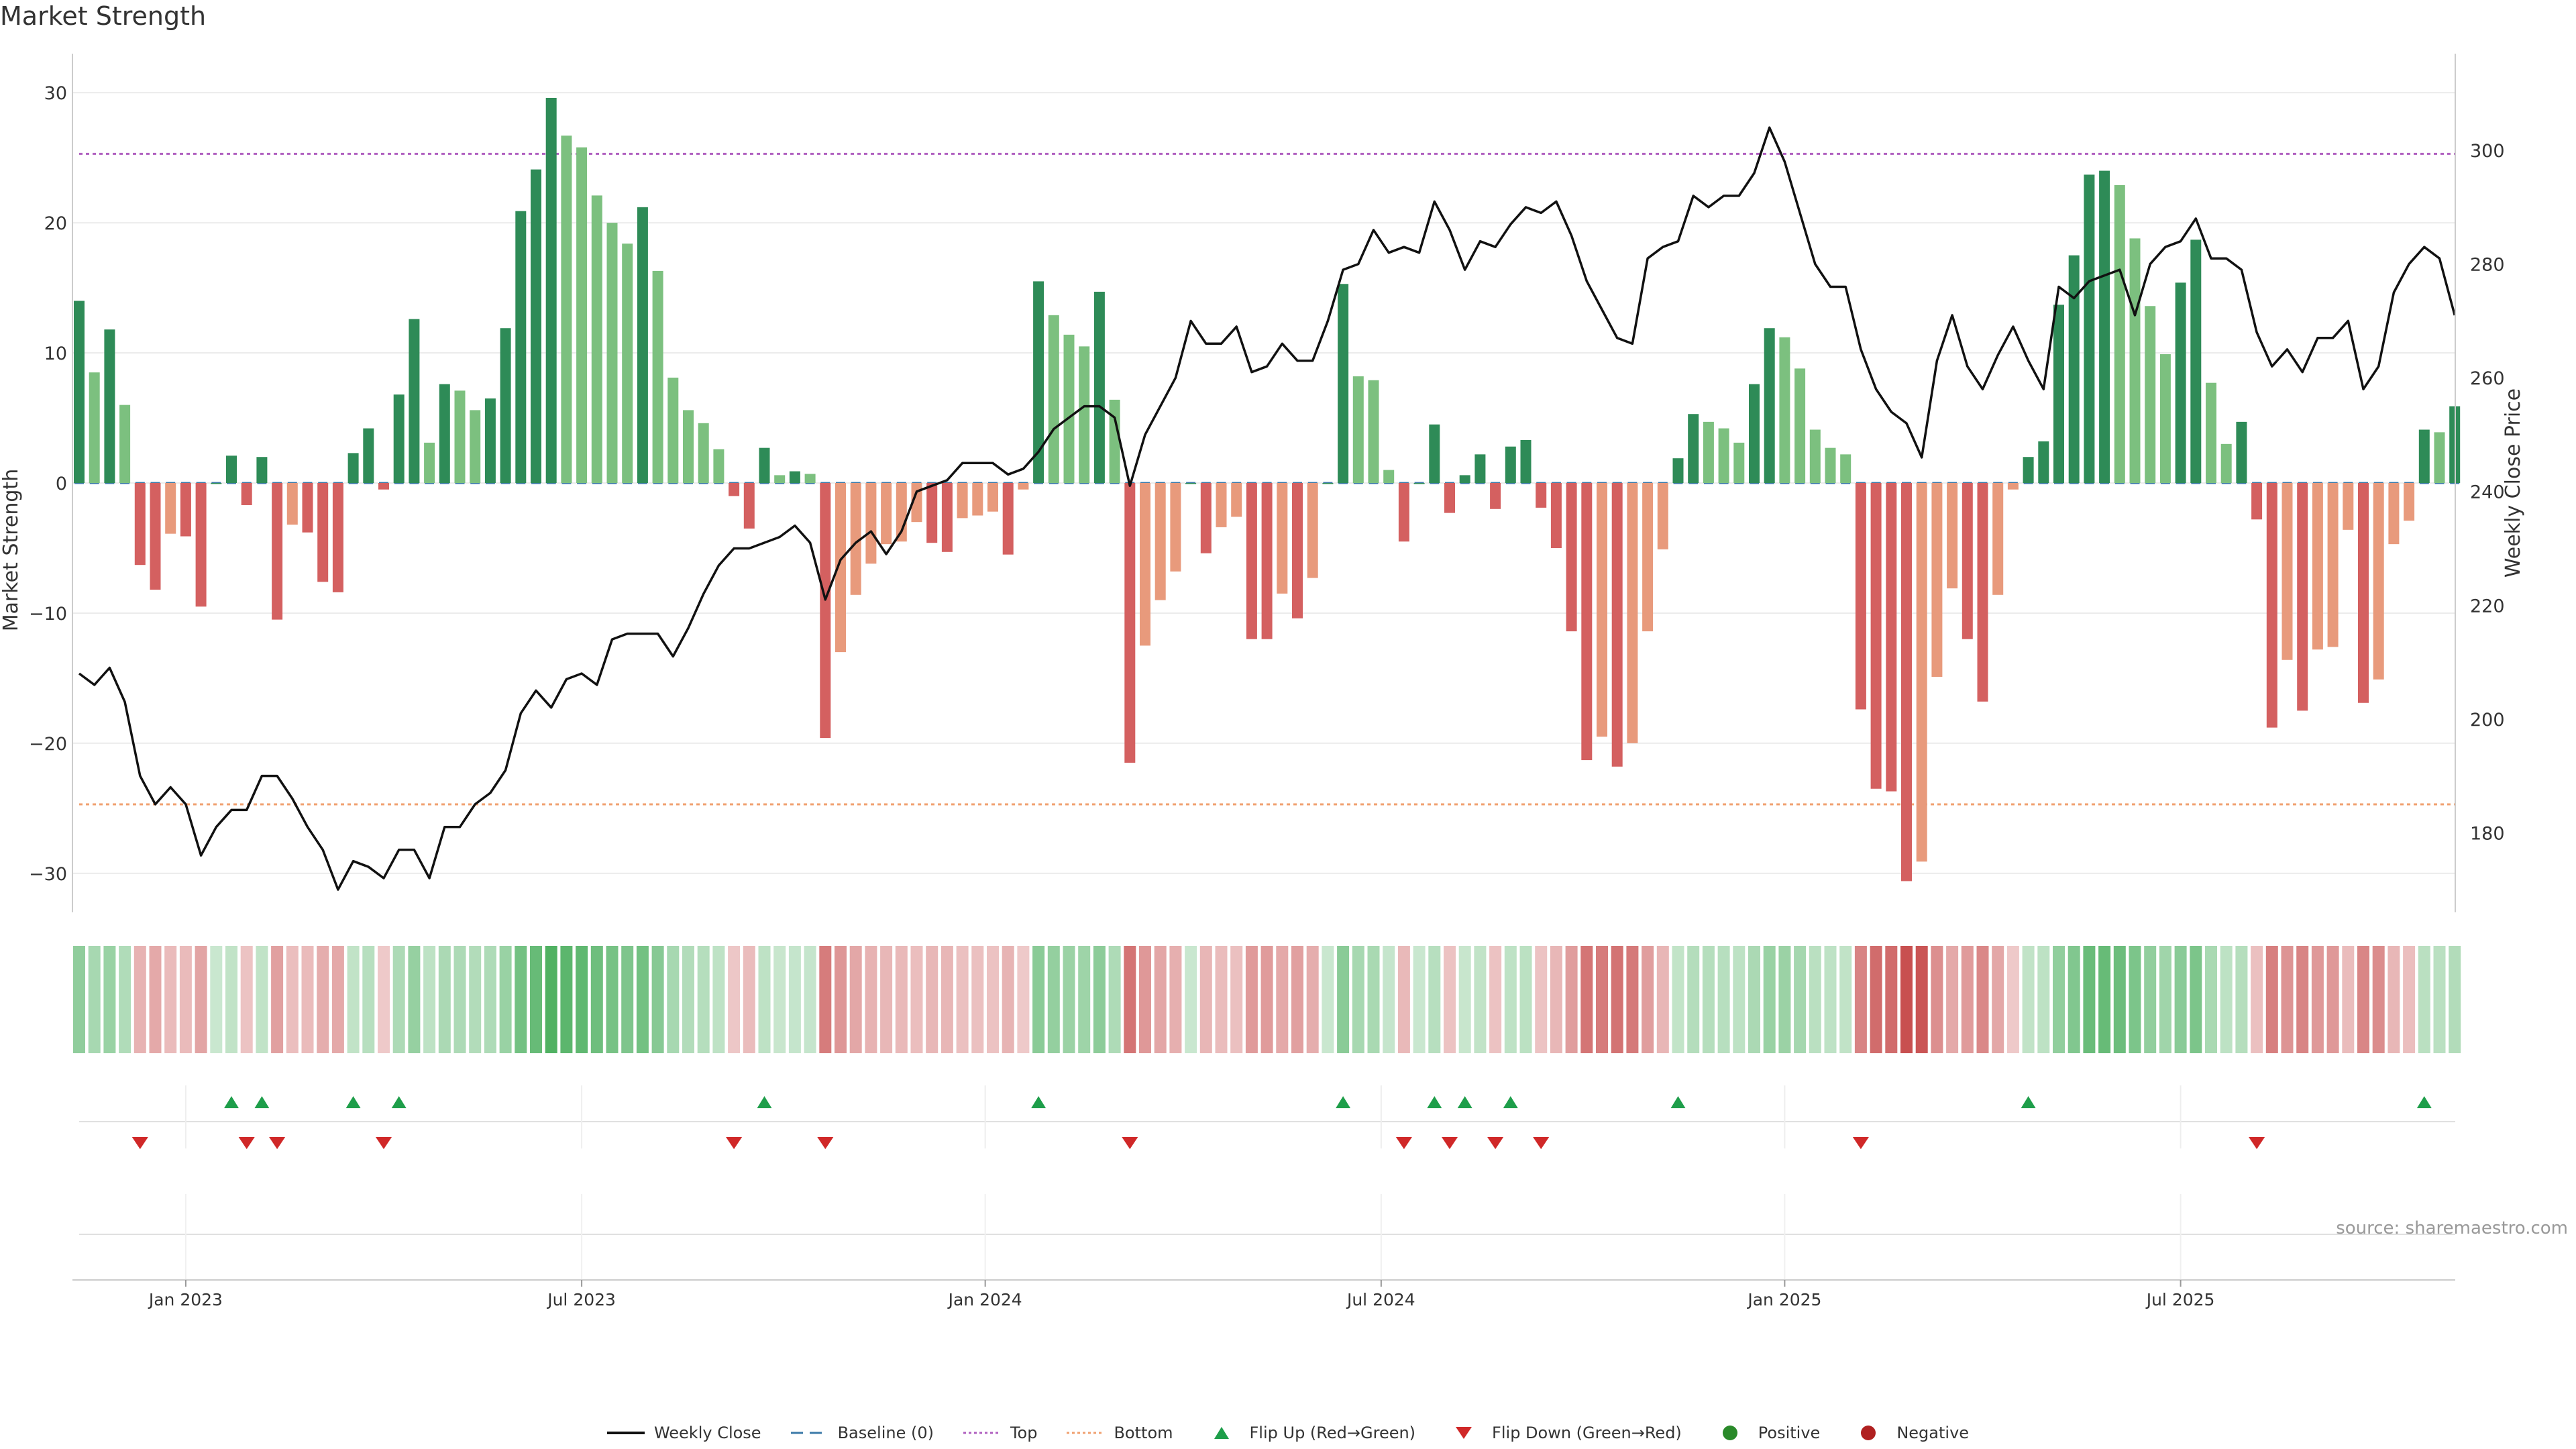 Image resolution: width=2576 pixels, height=1449 pixels. Describe the element at coordinates (982, 1433) in the screenshot. I see `dotted-line-icon` at that location.